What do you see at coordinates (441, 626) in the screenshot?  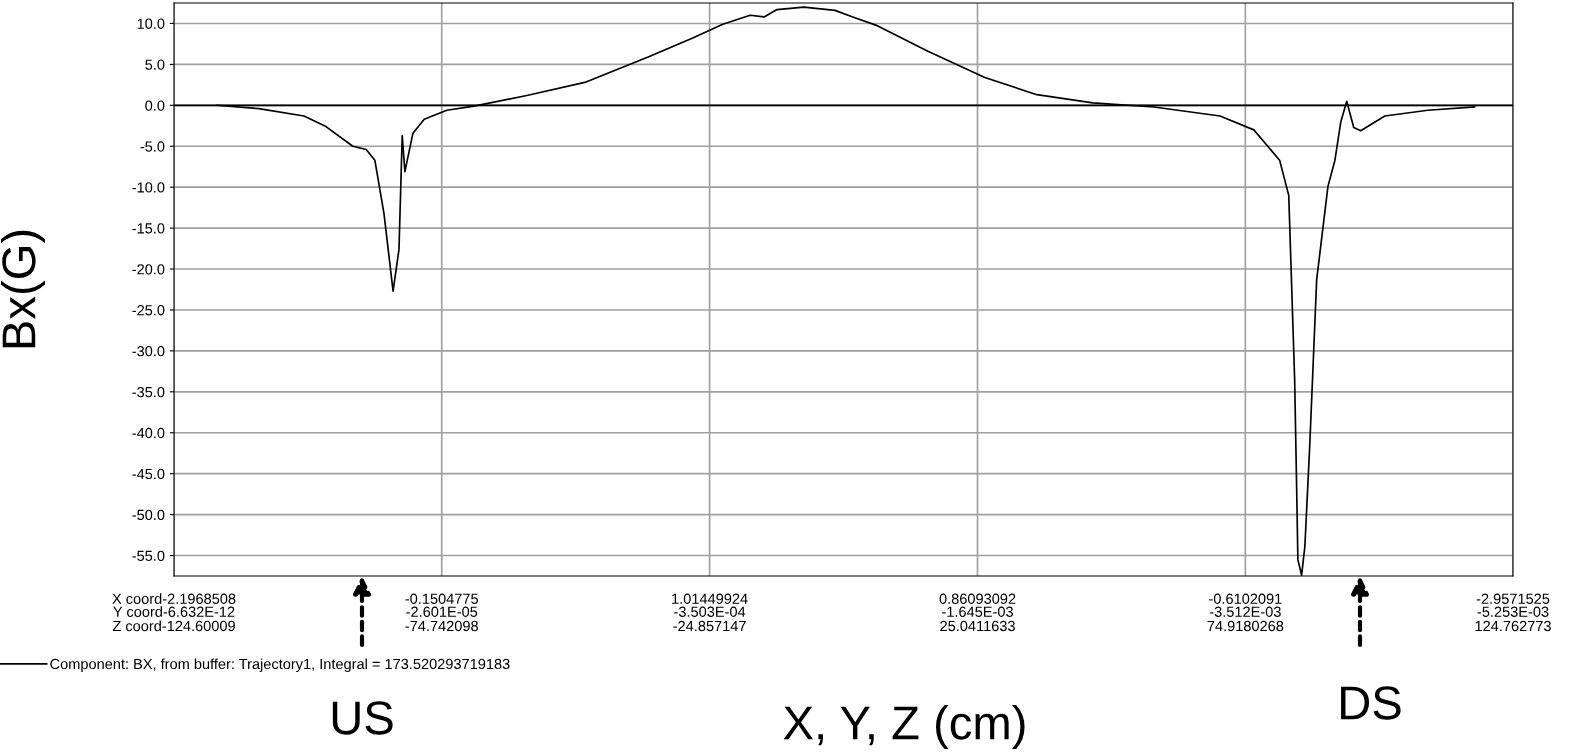 I see `x-tick-label: -74.742098` at bounding box center [441, 626].